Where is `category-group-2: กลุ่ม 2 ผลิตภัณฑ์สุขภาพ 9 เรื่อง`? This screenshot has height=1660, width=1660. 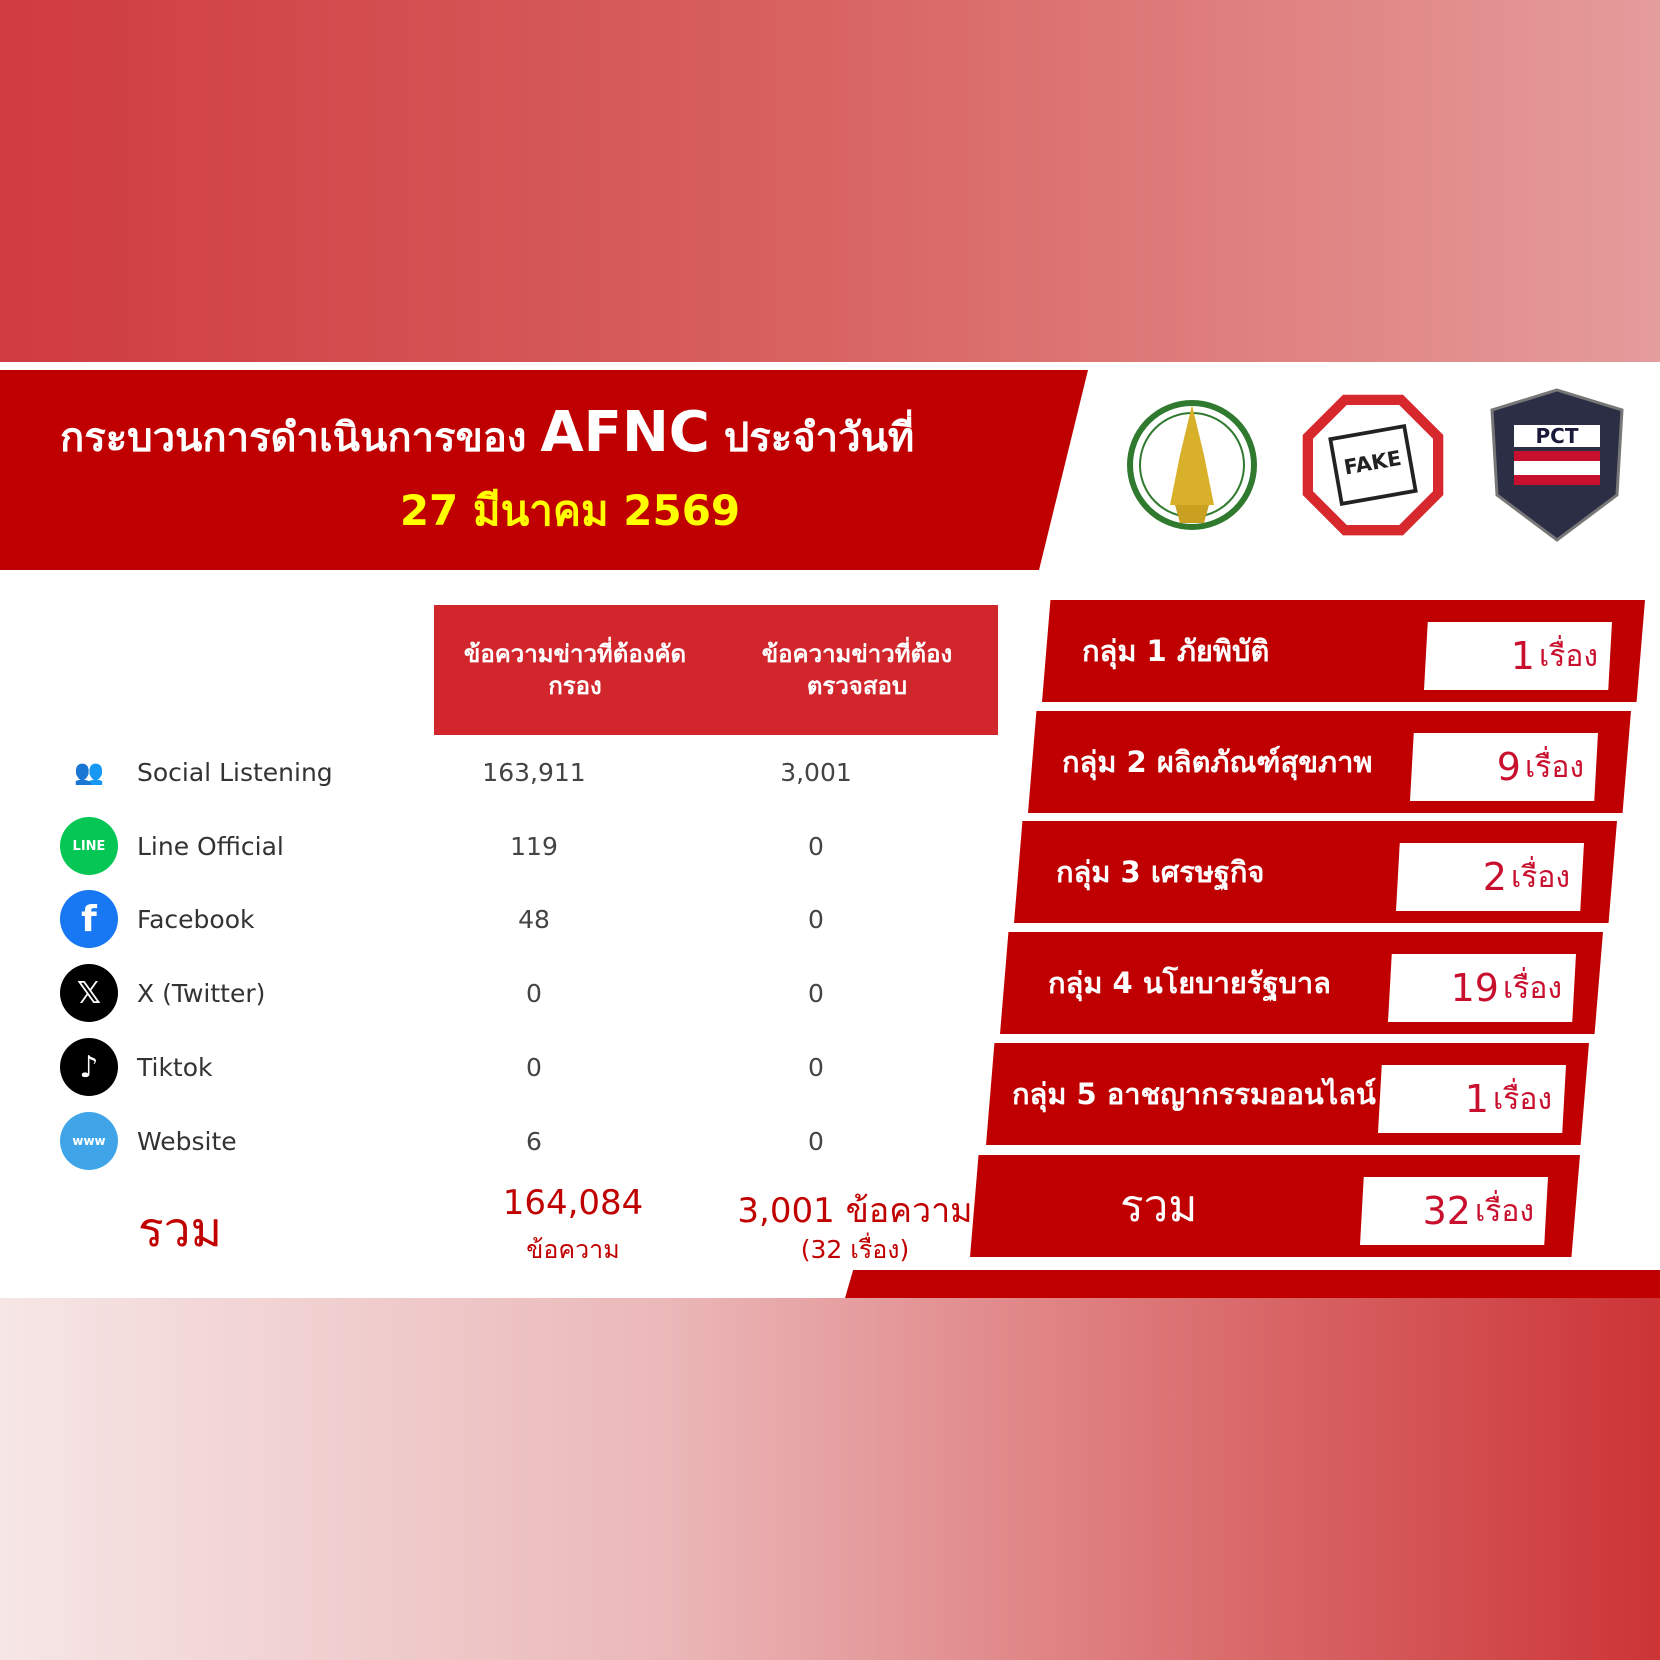 category-group-2: กลุ่ม 2 ผลิตภัณฑ์สุขภาพ 9 เรื่อง is located at coordinates (1329, 762).